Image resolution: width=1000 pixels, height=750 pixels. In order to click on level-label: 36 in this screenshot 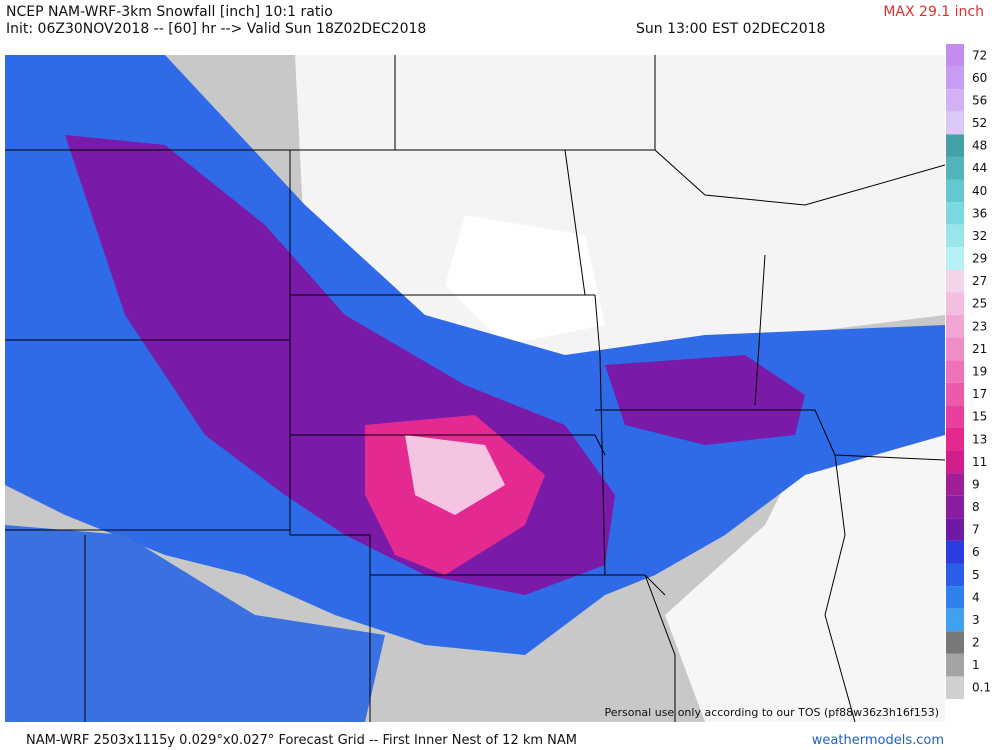, I will do `click(979, 213)`.